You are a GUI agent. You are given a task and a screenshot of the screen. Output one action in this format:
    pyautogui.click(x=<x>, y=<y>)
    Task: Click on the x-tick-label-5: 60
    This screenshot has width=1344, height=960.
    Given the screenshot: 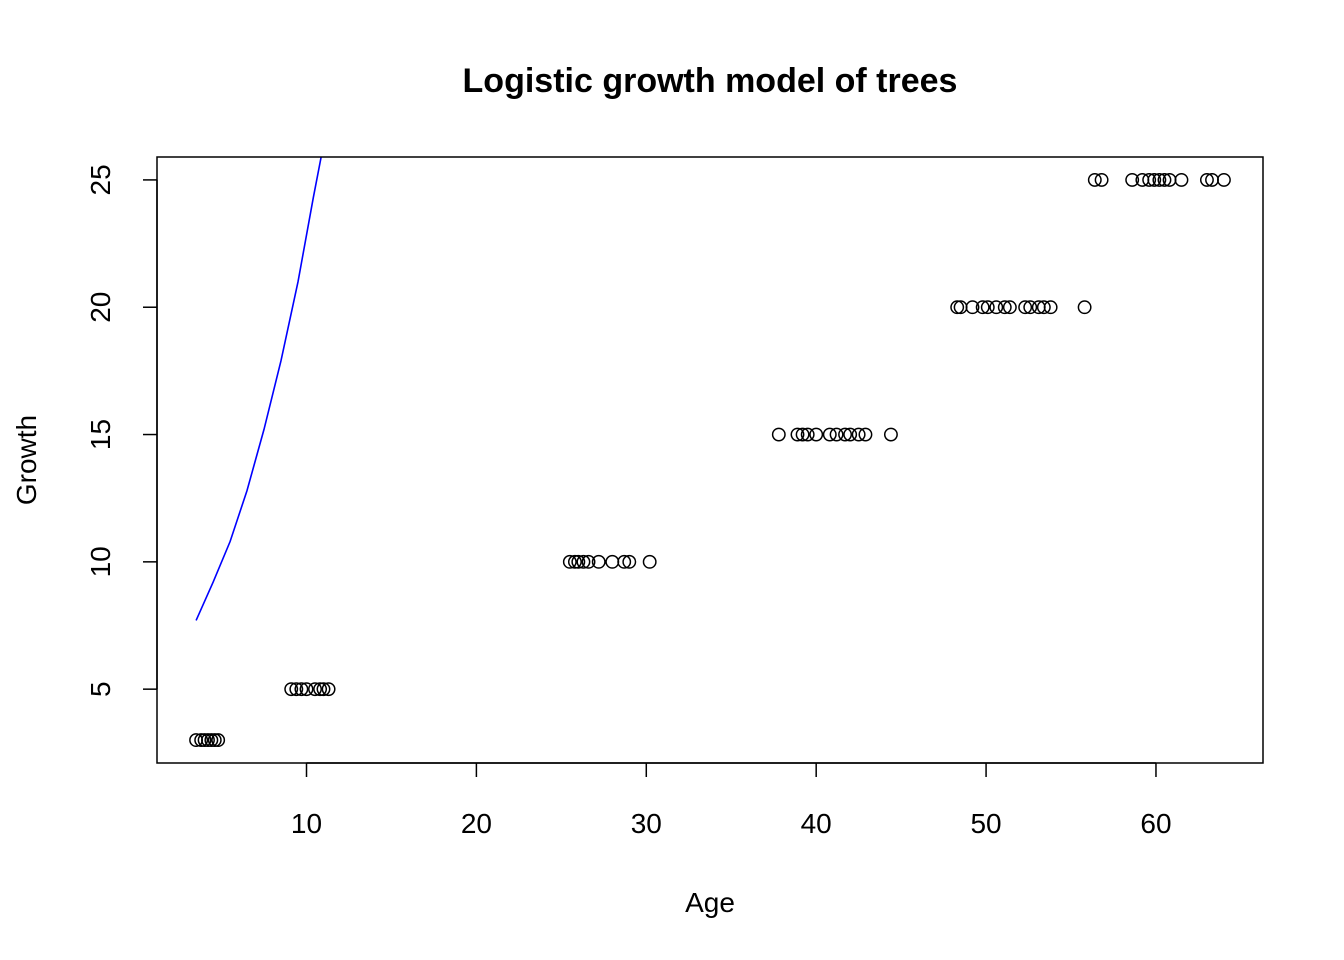 What is the action you would take?
    pyautogui.click(x=1155, y=823)
    